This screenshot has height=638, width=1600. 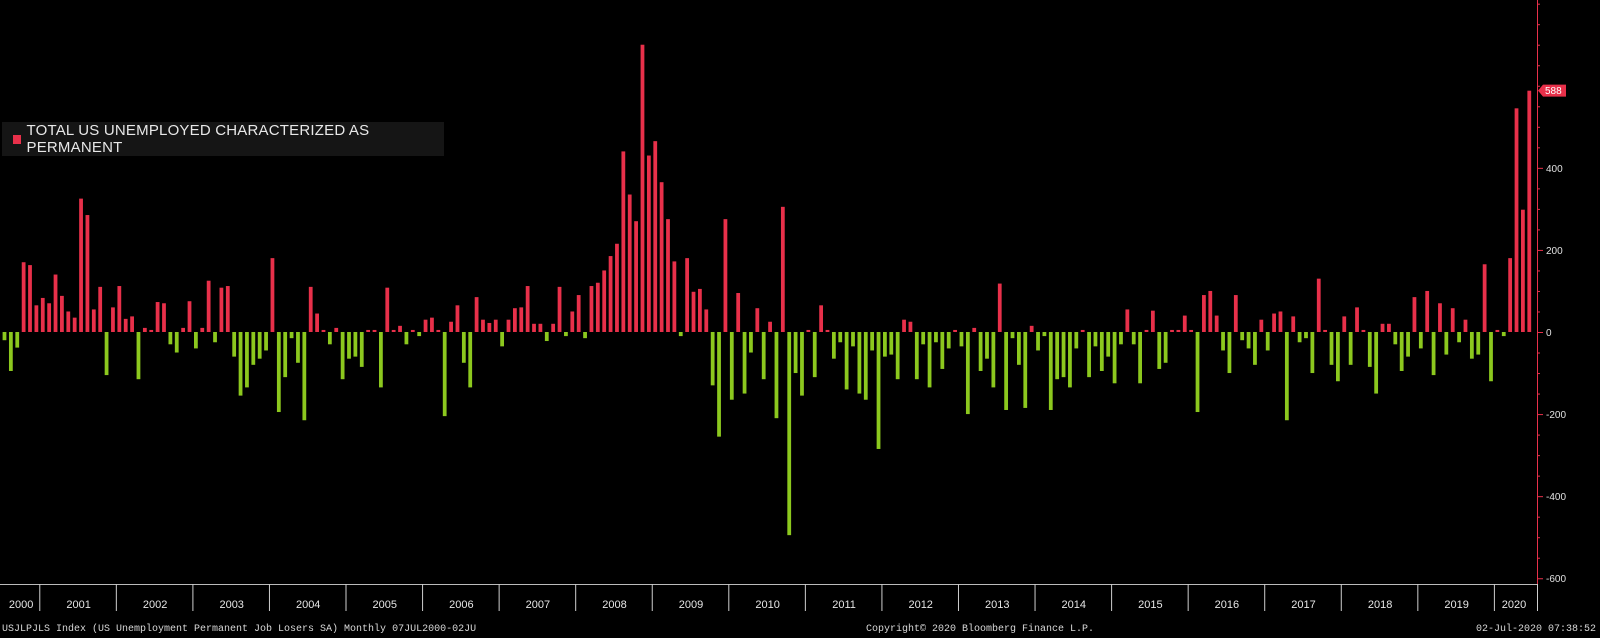 What do you see at coordinates (980, 629) in the screenshot?
I see `footer-copyright: Copyright© 2020 Bloomberg Finance L.P.` at bounding box center [980, 629].